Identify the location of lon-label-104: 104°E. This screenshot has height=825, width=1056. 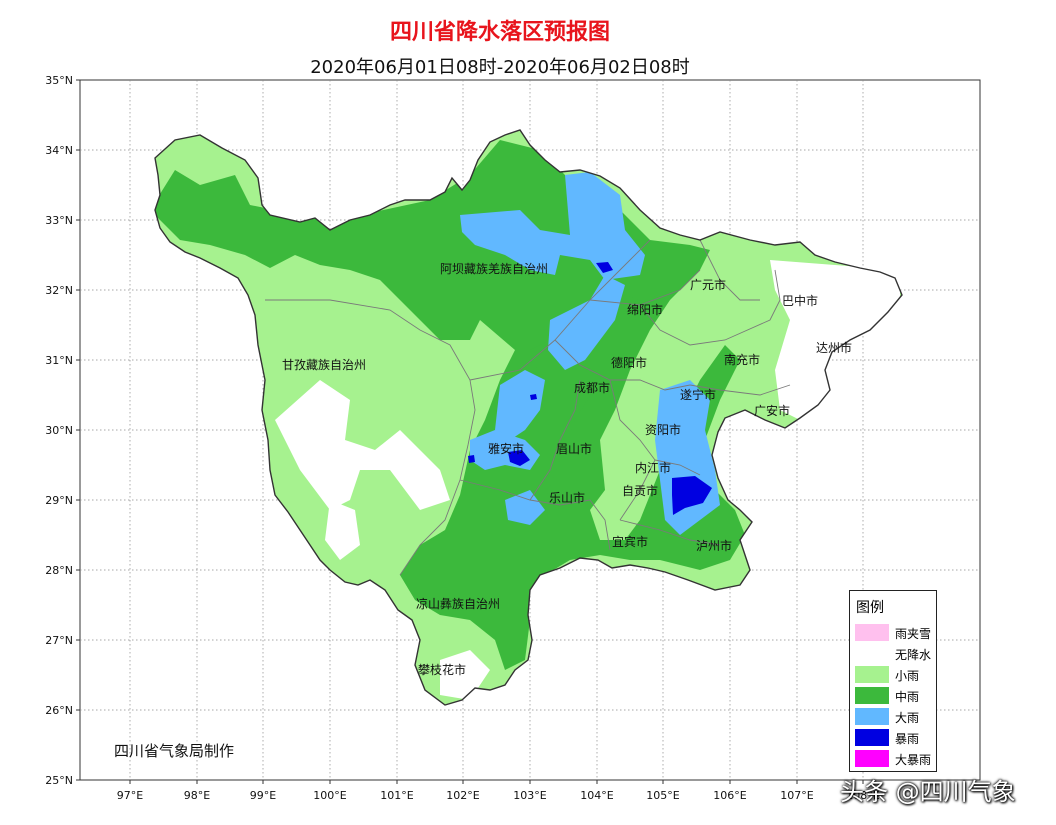
(596, 795).